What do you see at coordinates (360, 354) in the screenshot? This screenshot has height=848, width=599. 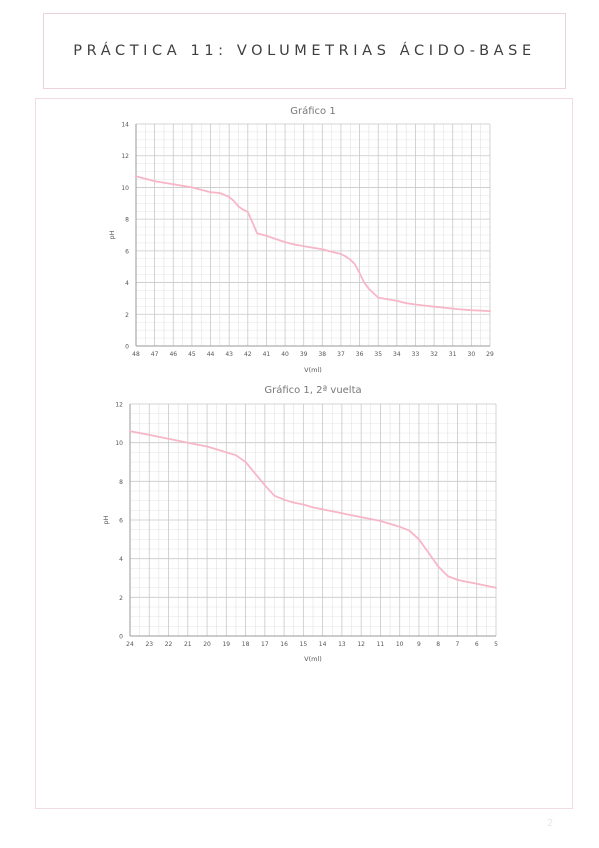 I see `x-tick-label: 36` at bounding box center [360, 354].